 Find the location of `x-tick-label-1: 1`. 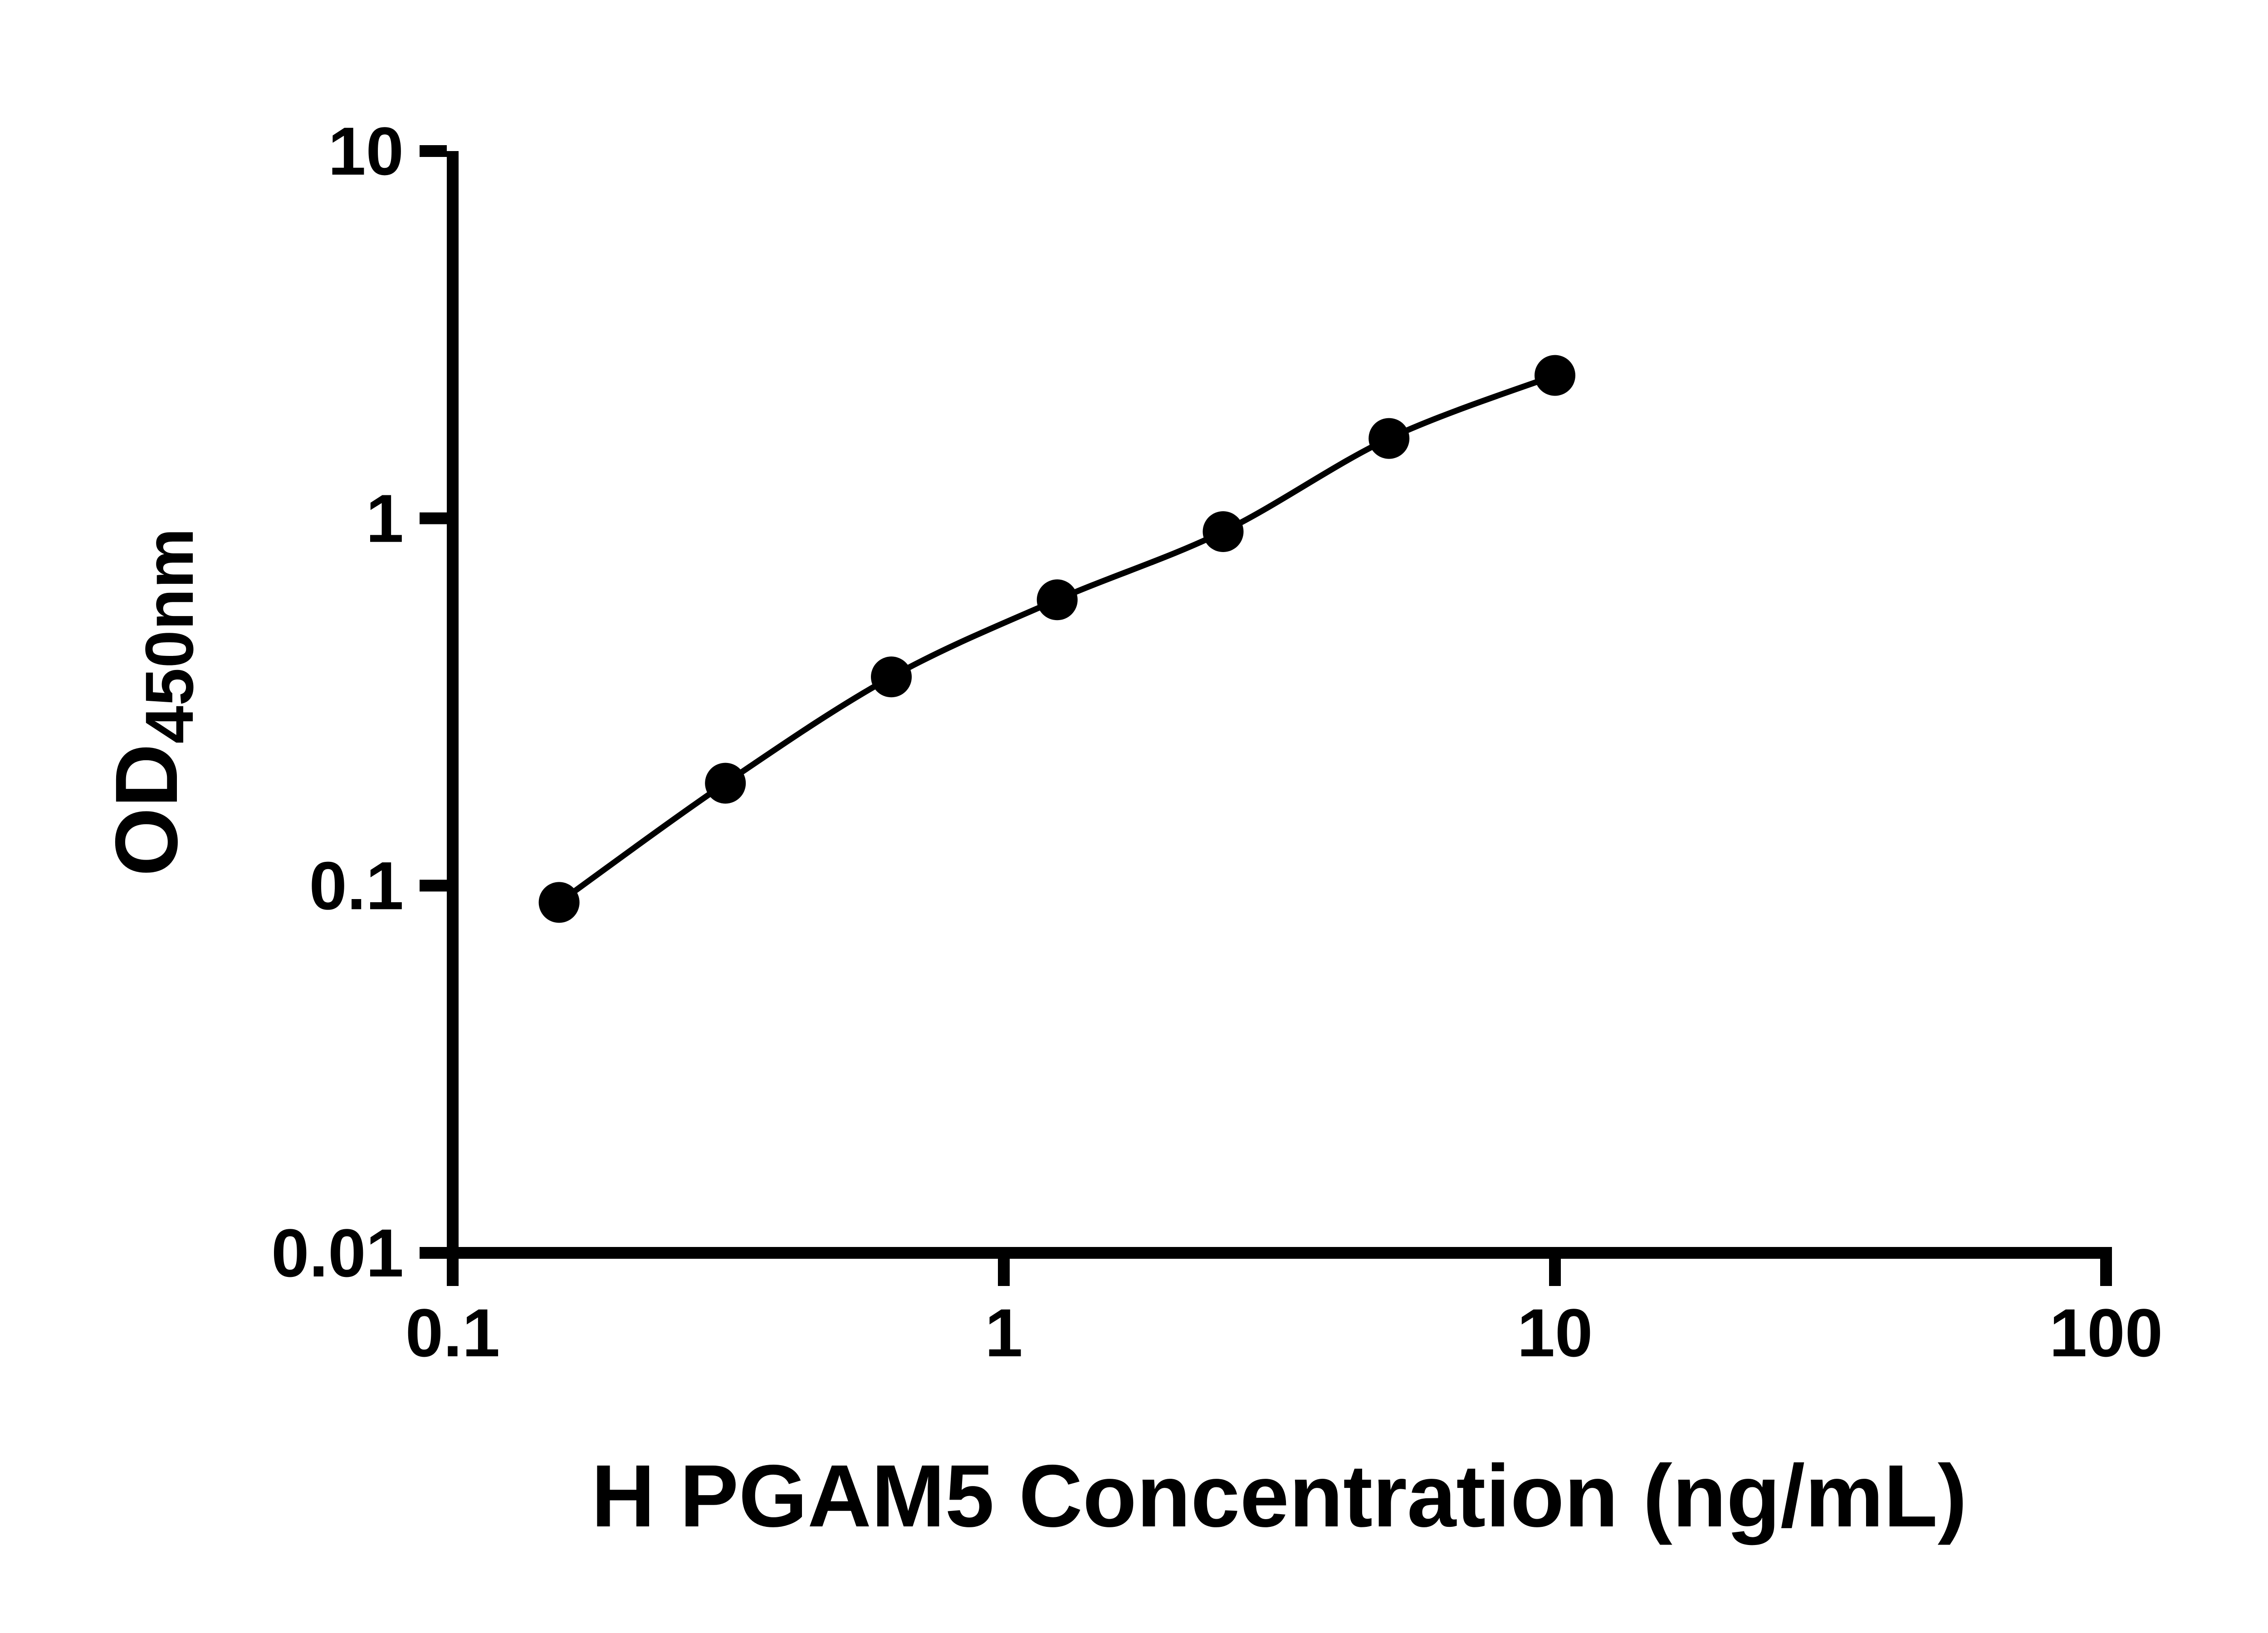

x-tick-label-1: 1 is located at coordinates (1004, 1333).